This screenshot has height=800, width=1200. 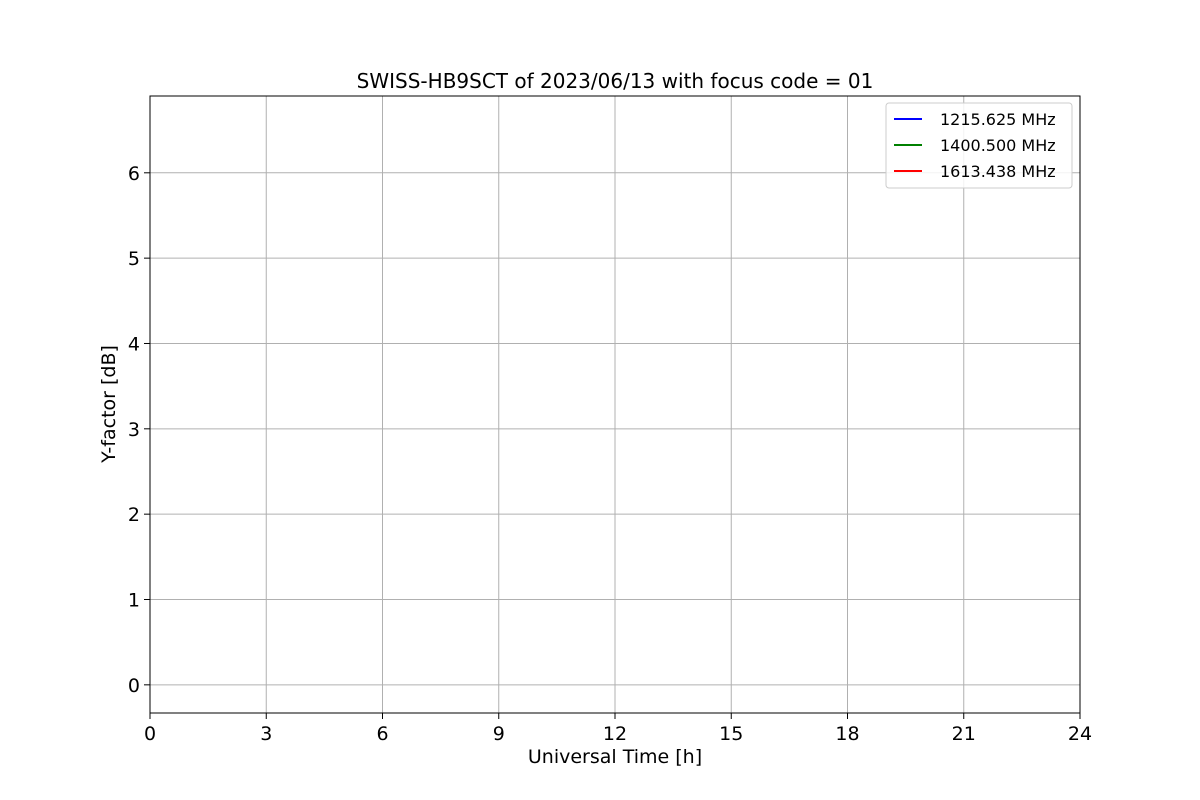 What do you see at coordinates (998, 119) in the screenshot?
I see `legend-label: 1215.625 MHz` at bounding box center [998, 119].